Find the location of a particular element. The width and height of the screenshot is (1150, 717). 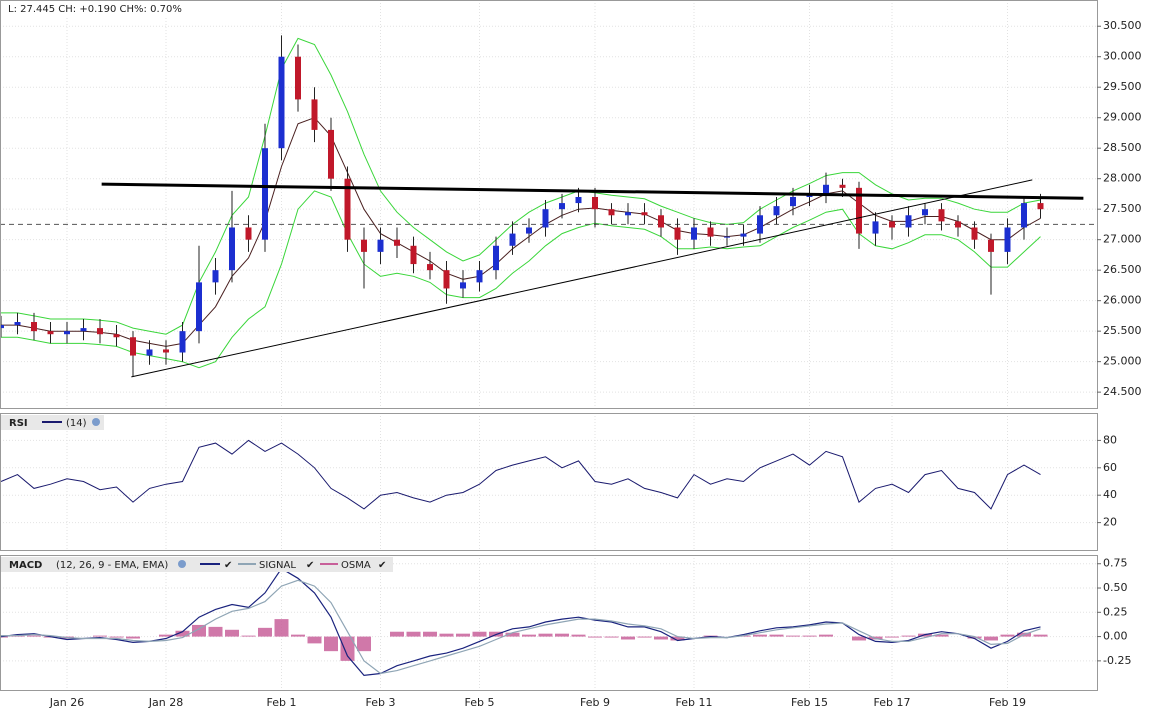

x-tick-label: Feb 17 is located at coordinates (892, 702).